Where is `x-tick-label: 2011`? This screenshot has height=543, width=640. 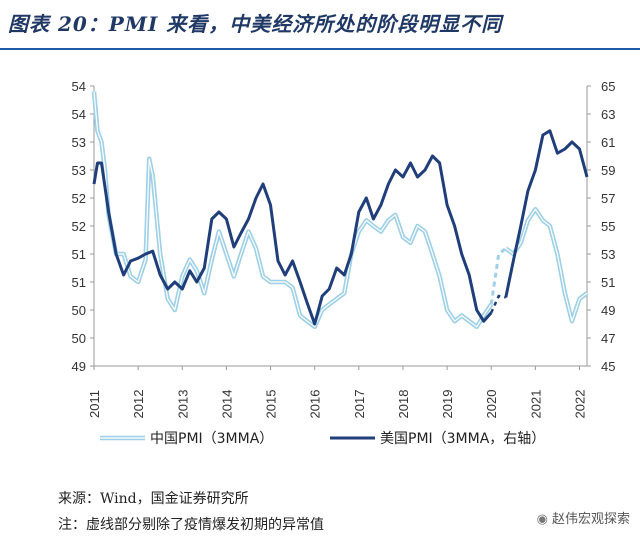 x-tick-label: 2011 is located at coordinates (94, 404).